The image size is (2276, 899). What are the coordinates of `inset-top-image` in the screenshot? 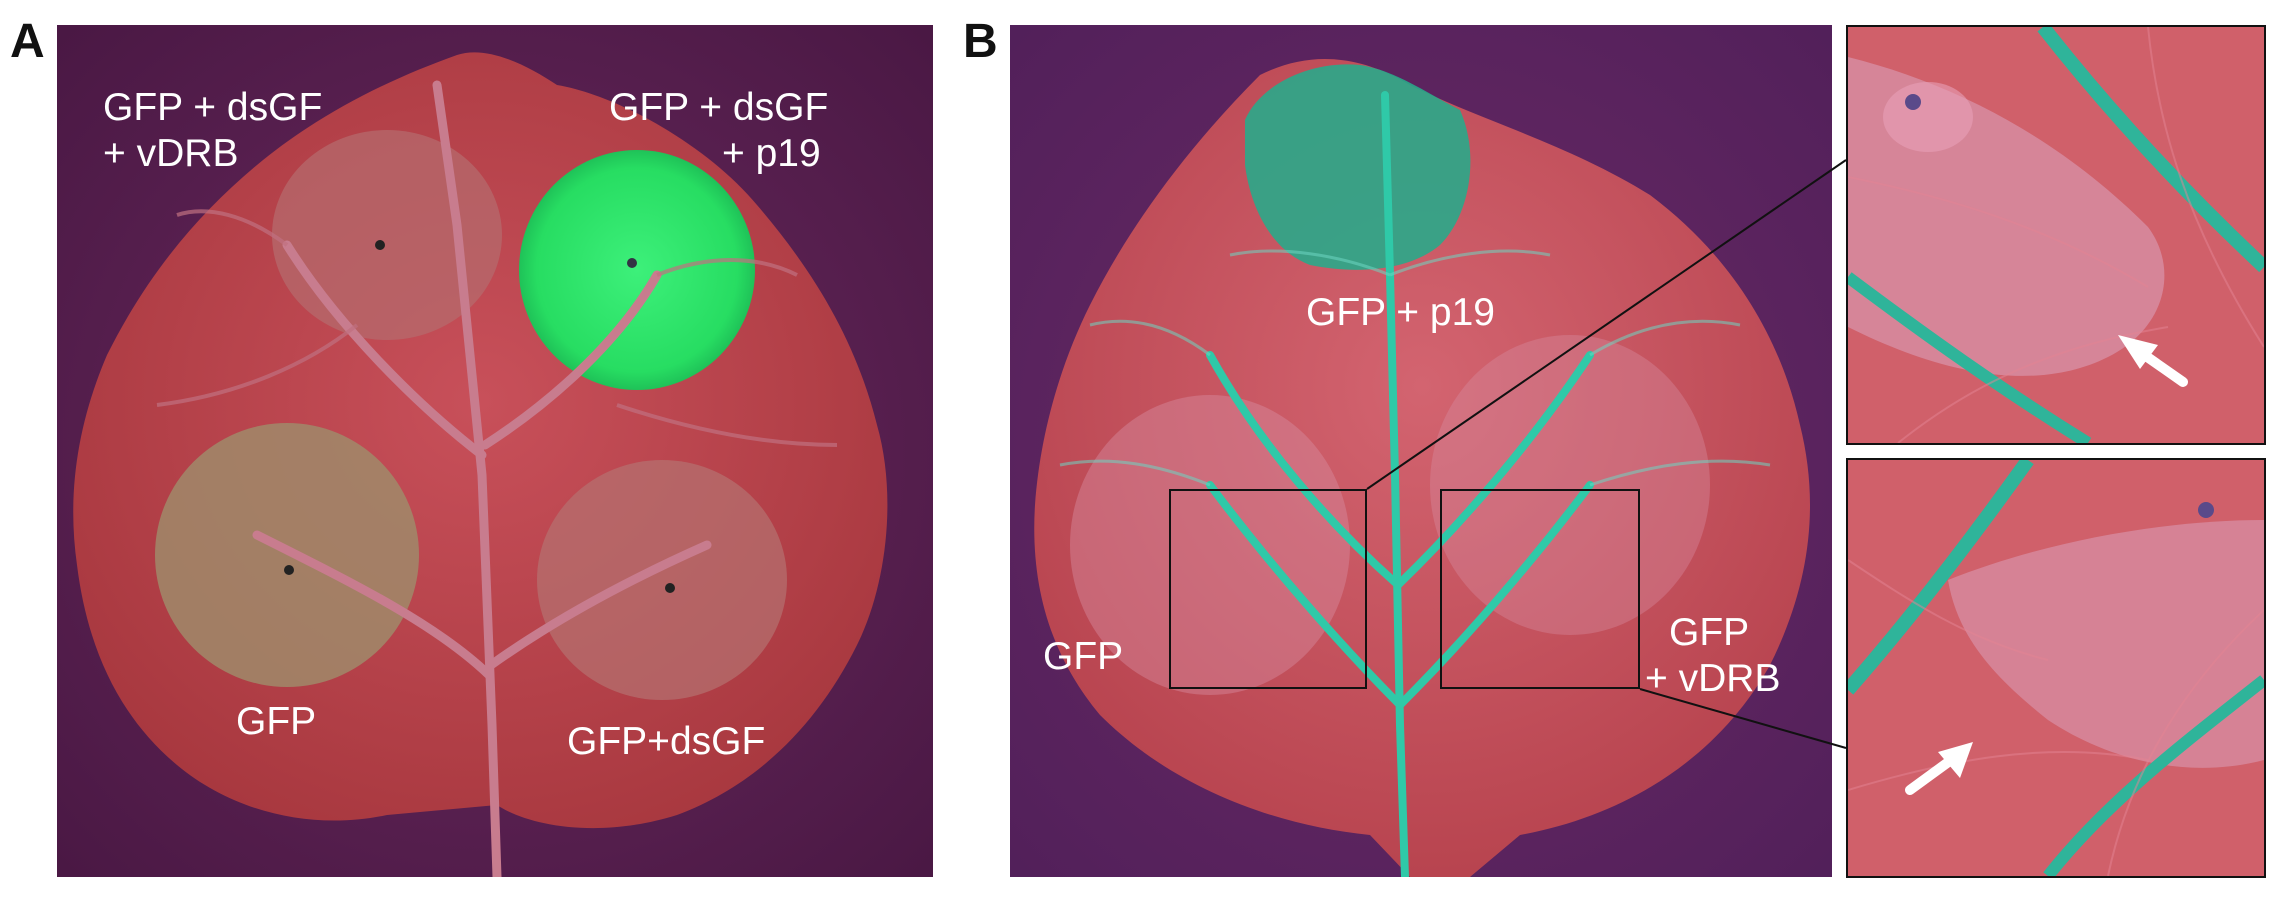 It's located at (2056, 235).